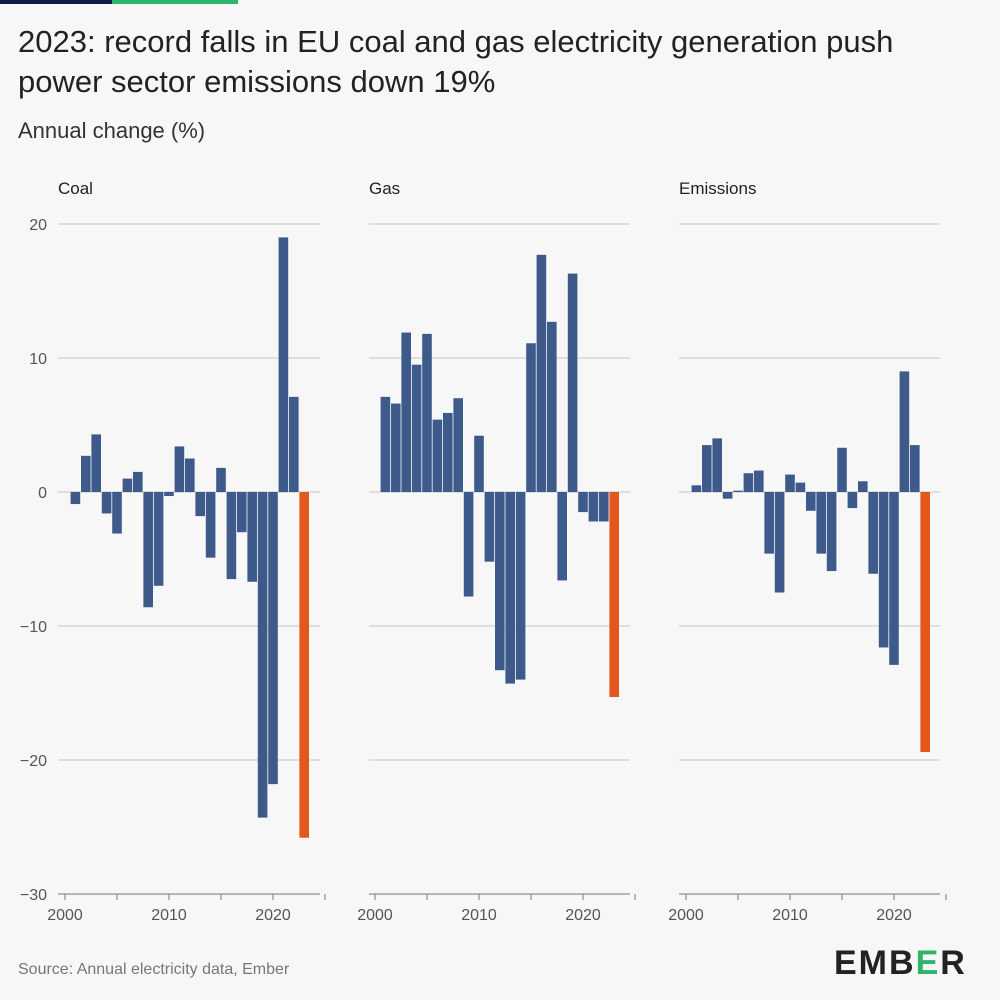 The width and height of the screenshot is (1000, 1000). Describe the element at coordinates (531, 417) in the screenshot. I see `bar-gas-2015` at that location.